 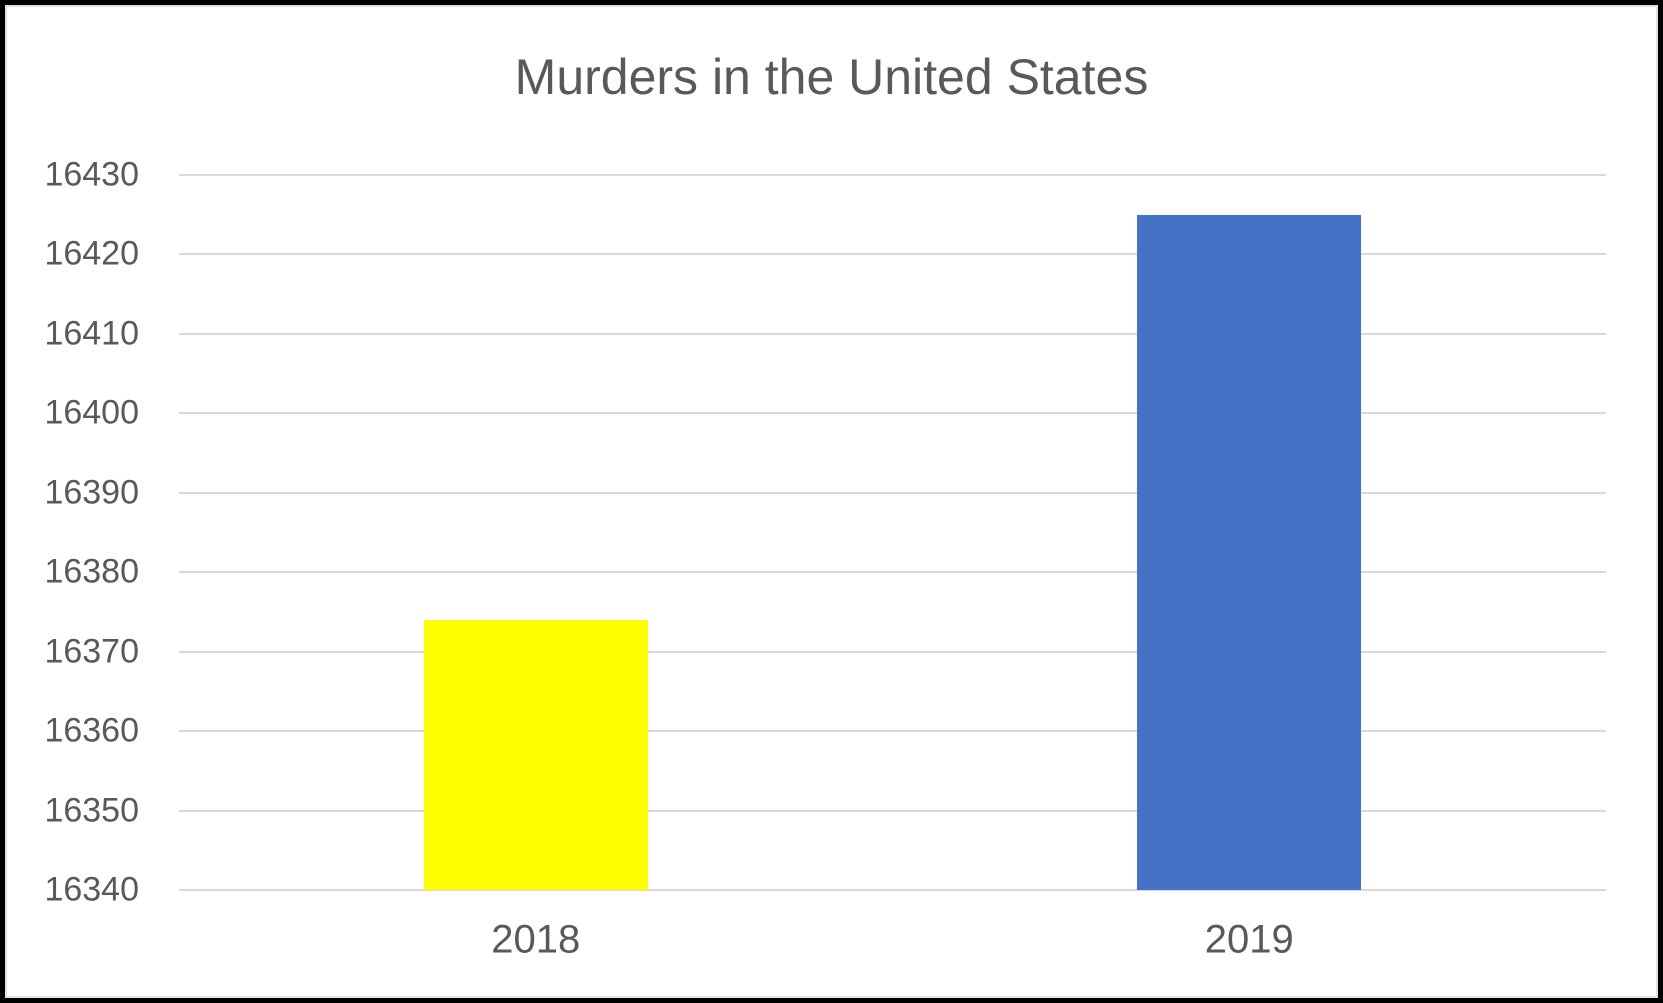 What do you see at coordinates (1249, 939) in the screenshot?
I see `x-tick-label-2019: 2019` at bounding box center [1249, 939].